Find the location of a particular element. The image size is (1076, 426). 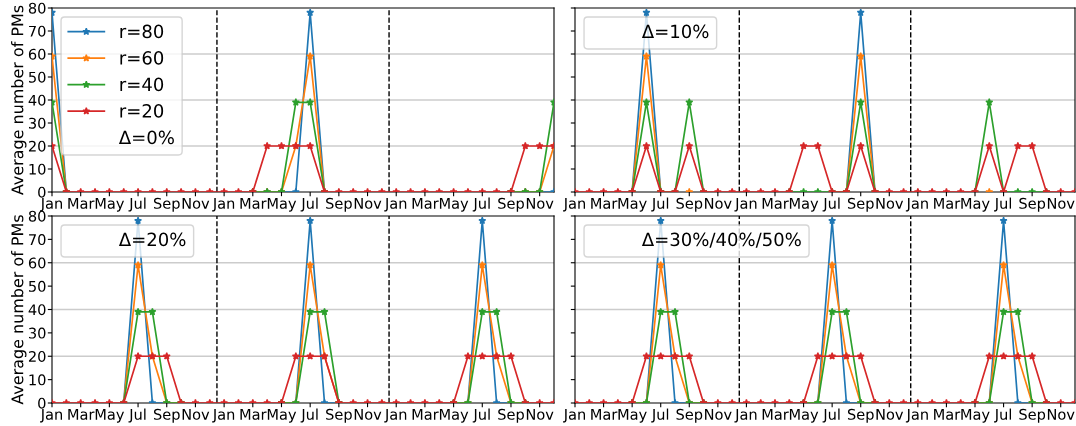

legend-title: Δ=20% is located at coordinates (152, 239).